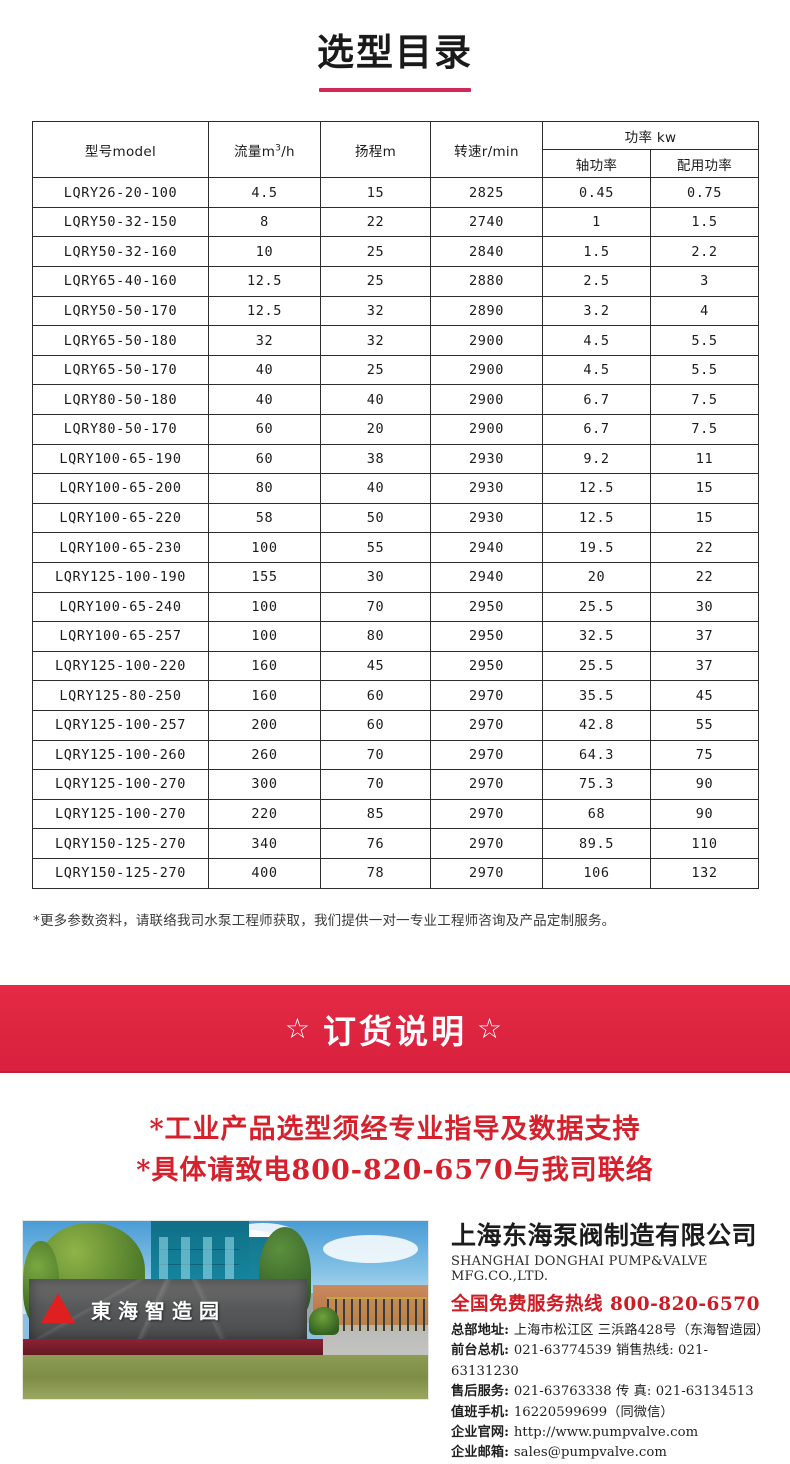 The width and height of the screenshot is (790, 1464). Describe the element at coordinates (120, 607) in the screenshot. I see `cell-model: LQRY100-65-240` at that location.